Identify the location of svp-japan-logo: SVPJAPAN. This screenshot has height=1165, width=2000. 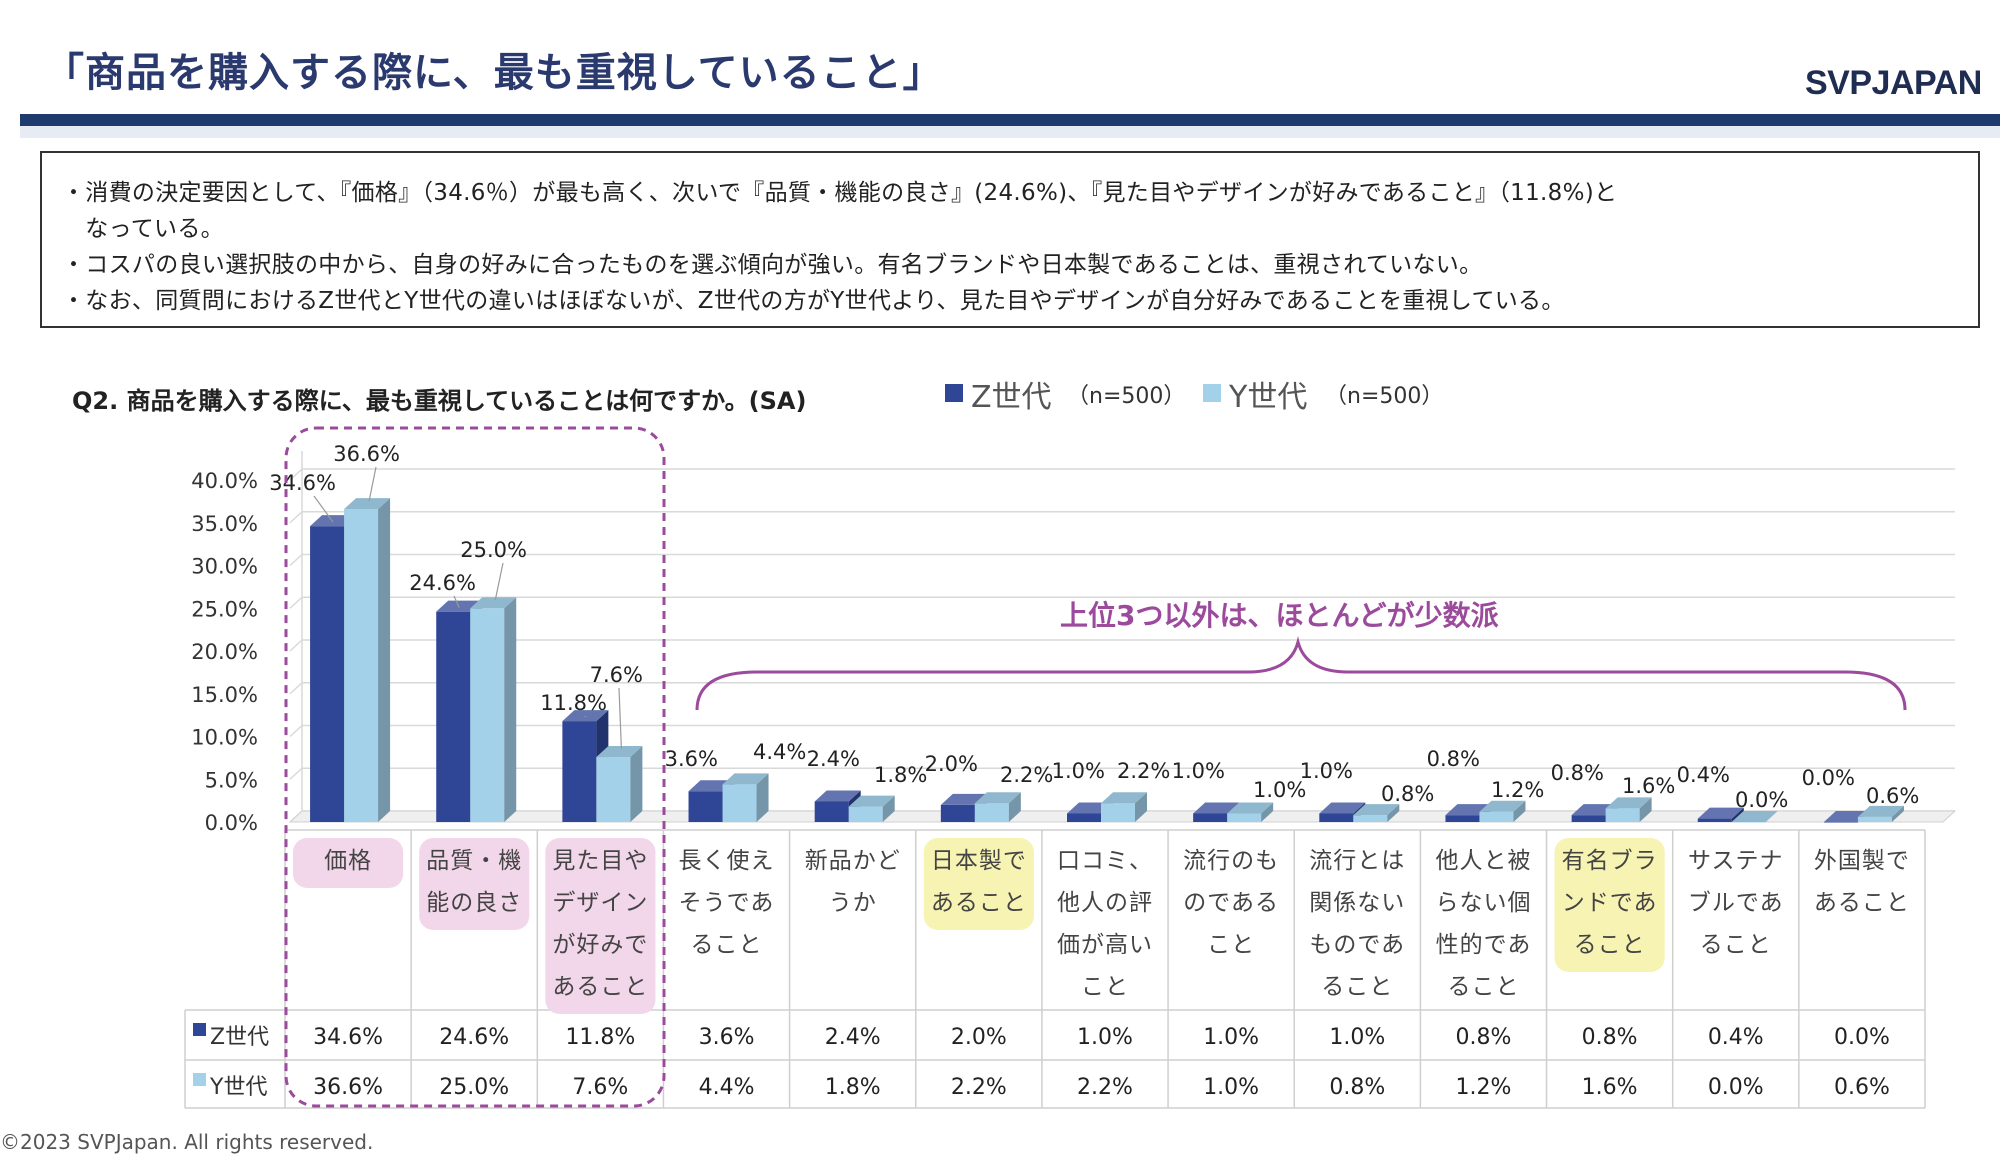
(1893, 83).